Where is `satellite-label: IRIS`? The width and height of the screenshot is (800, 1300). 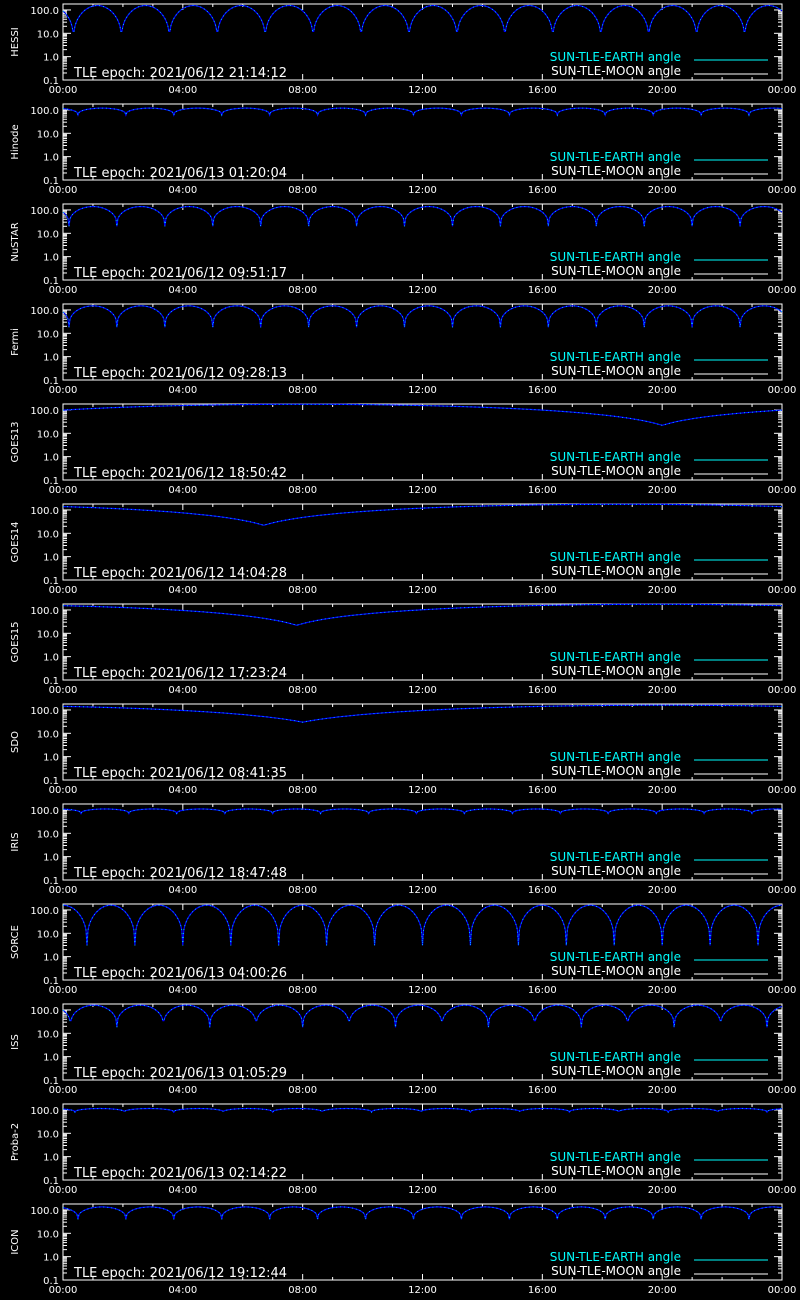 satellite-label: IRIS is located at coordinates (15, 841).